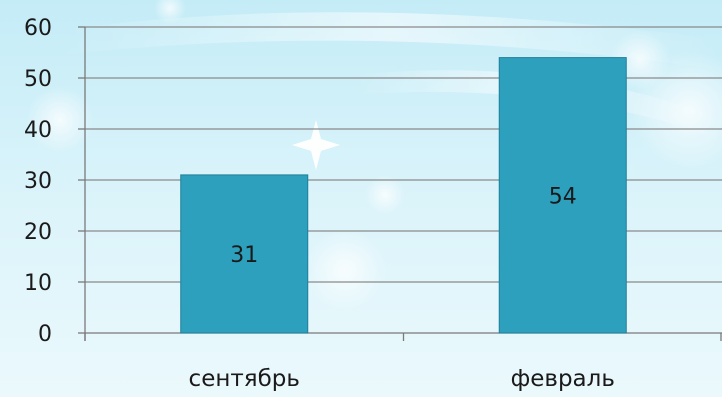 The height and width of the screenshot is (397, 722). I want to click on x-category-label: февраль, so click(563, 379).